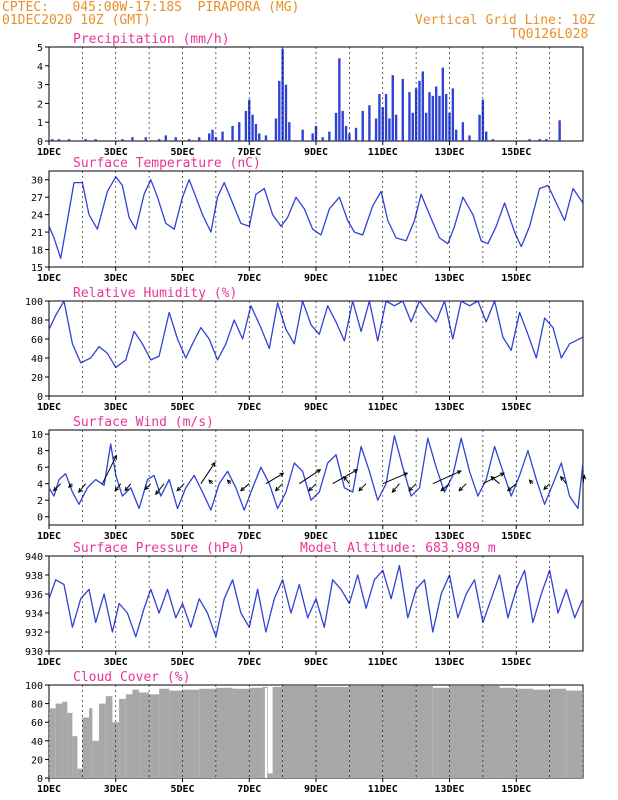  What do you see at coordinates (316, 217) in the screenshot?
I see `temp-series-line` at bounding box center [316, 217].